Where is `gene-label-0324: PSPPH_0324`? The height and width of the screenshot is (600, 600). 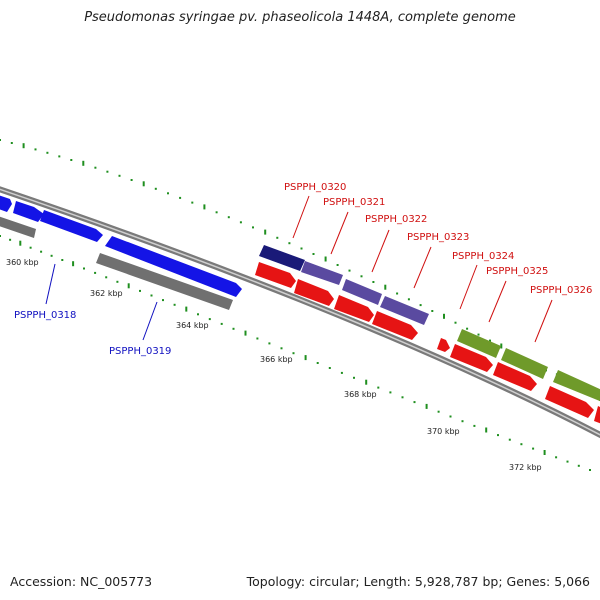 gene-label-0324: PSPPH_0324 is located at coordinates (483, 256).